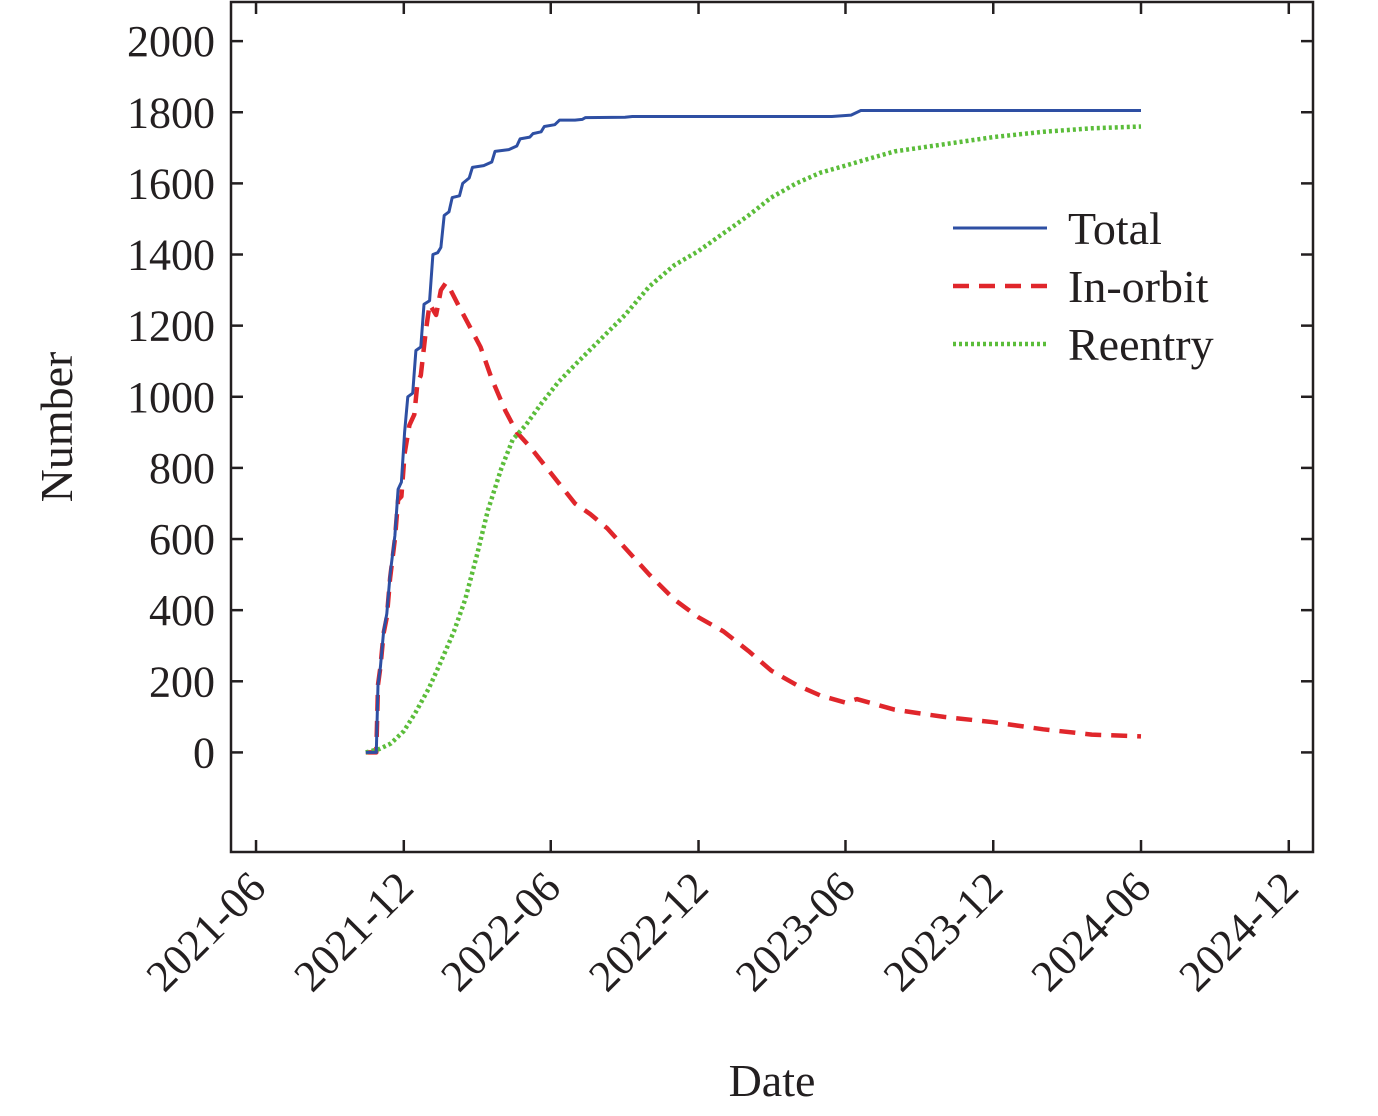 This screenshot has width=1378, height=1116. I want to click on y-tick-label: 600, so click(182, 539).